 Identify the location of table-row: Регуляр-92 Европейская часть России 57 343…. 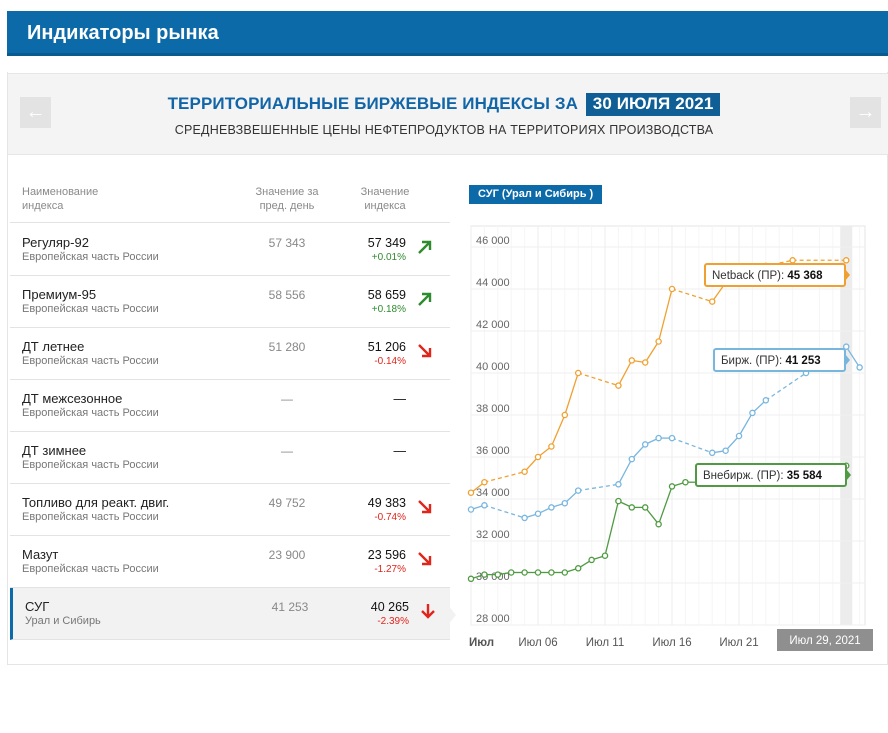
(230, 250).